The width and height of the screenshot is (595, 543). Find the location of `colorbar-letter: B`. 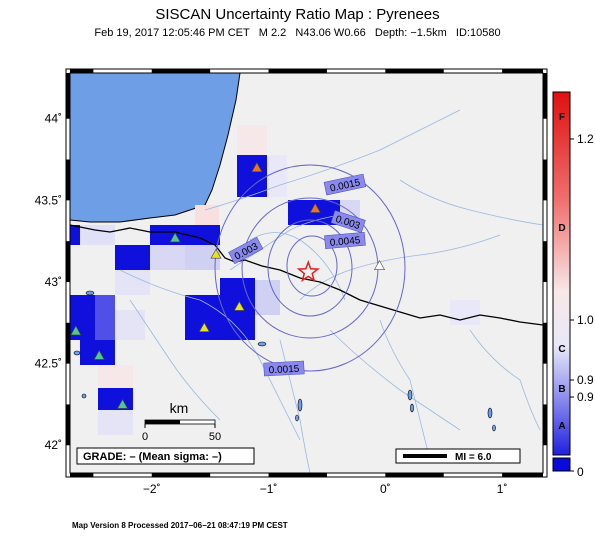

colorbar-letter: B is located at coordinates (561, 389).